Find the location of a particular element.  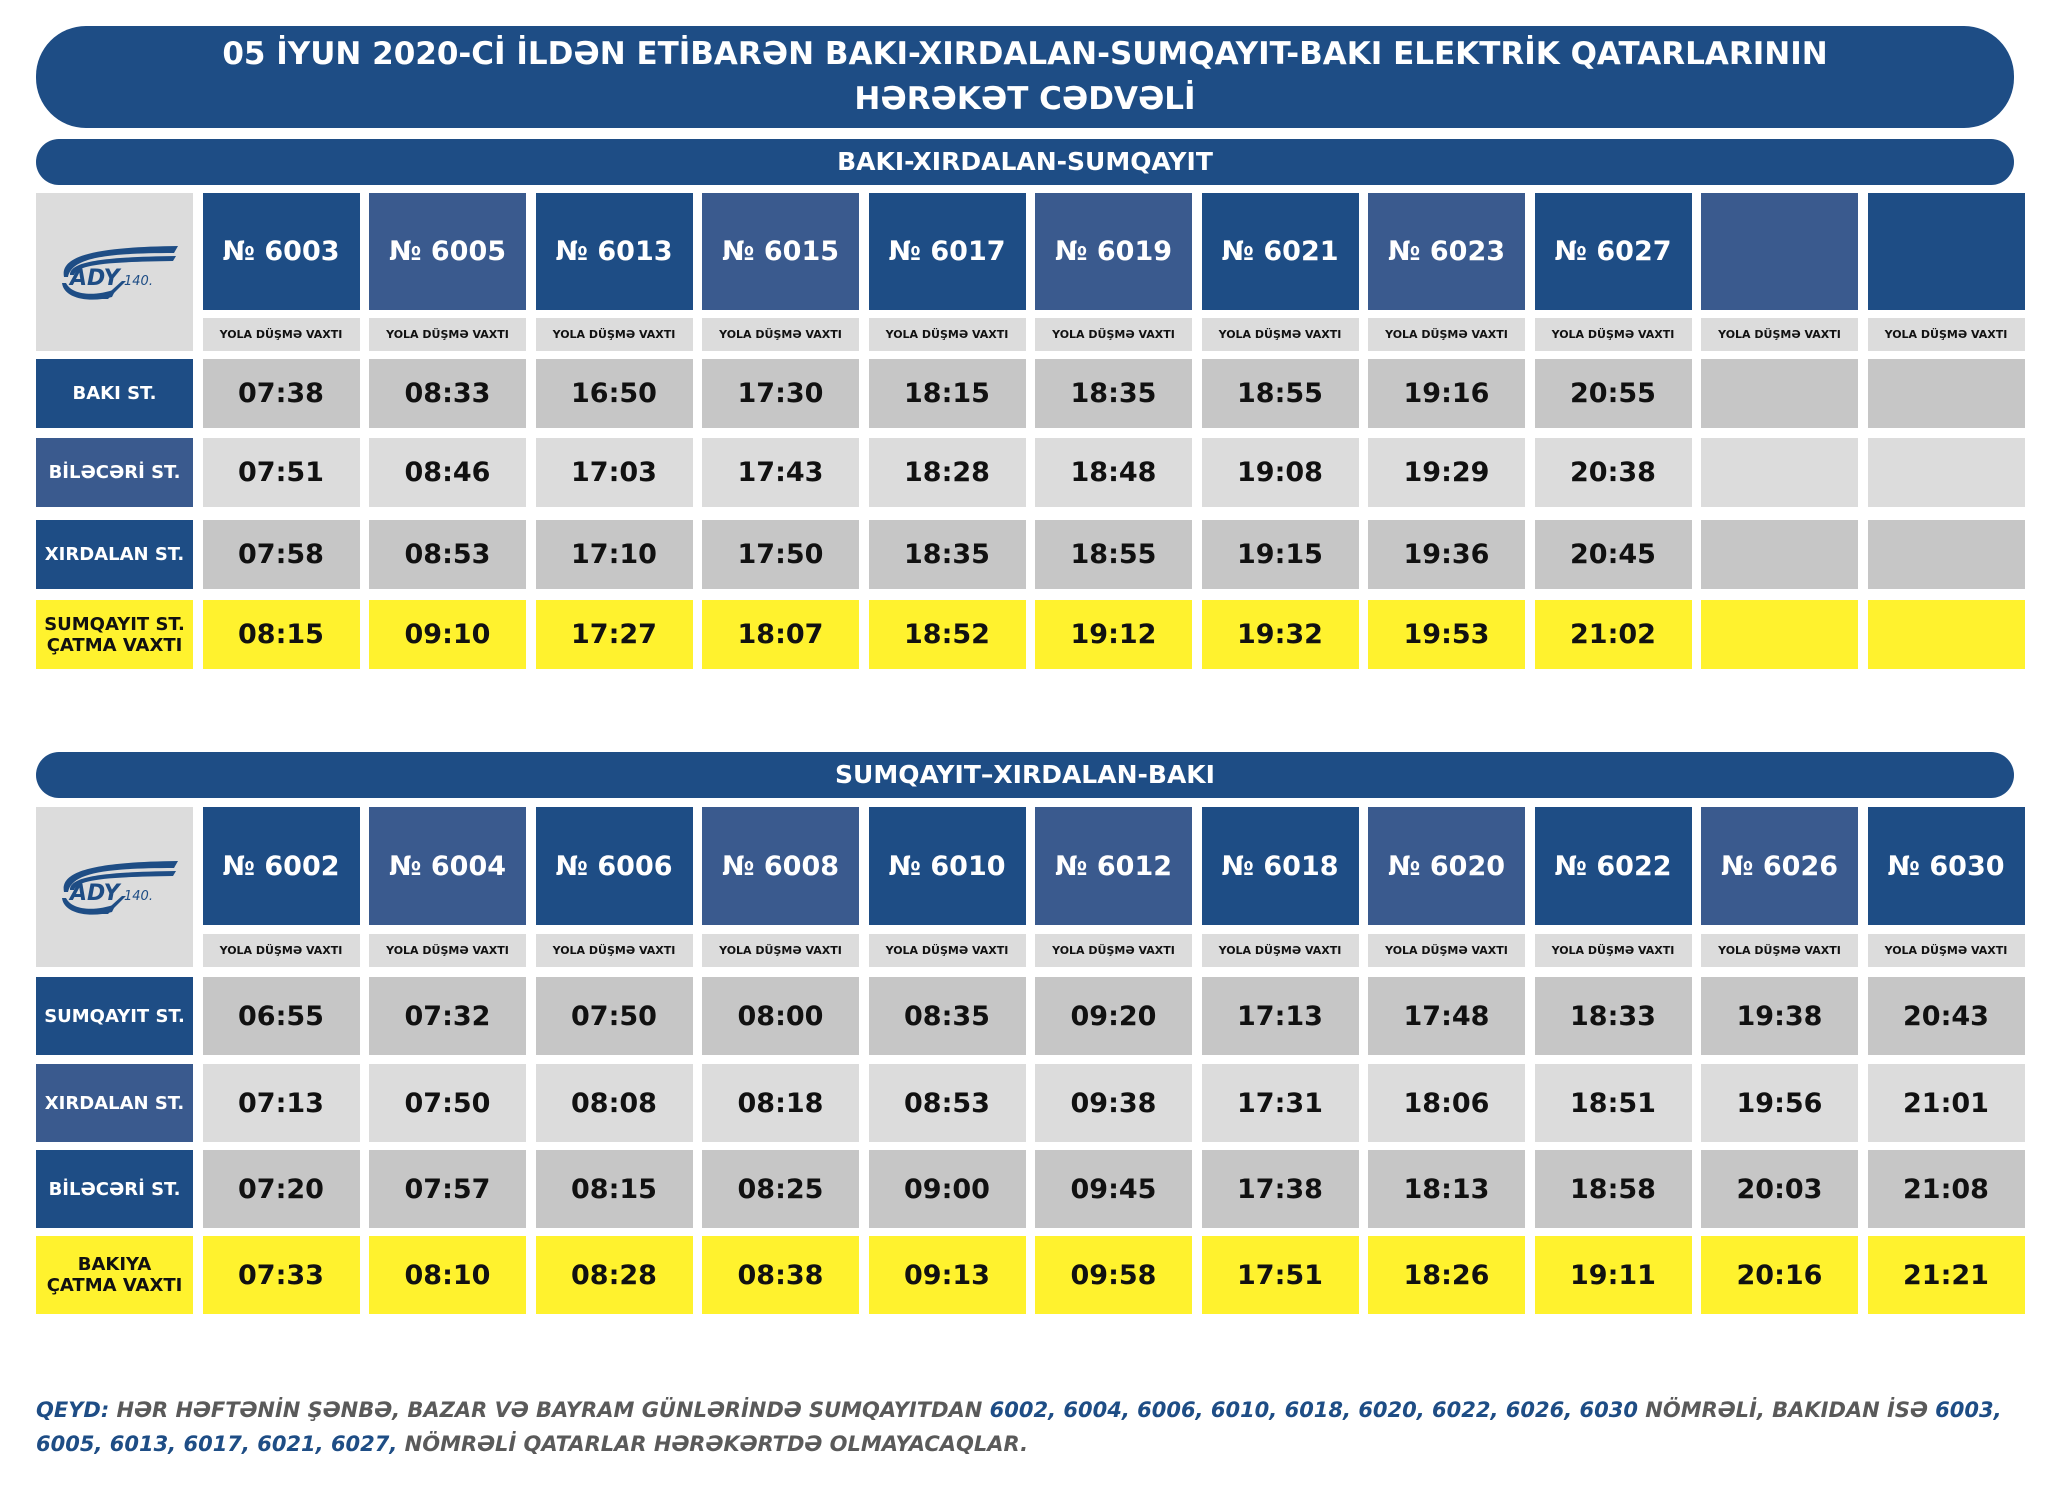

time-cell: 17:48 is located at coordinates (1446, 1016).